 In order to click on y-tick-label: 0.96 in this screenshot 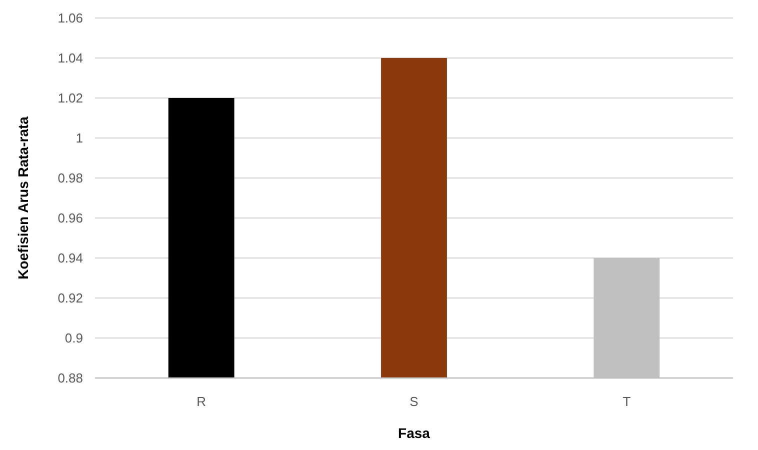, I will do `click(70, 218)`.